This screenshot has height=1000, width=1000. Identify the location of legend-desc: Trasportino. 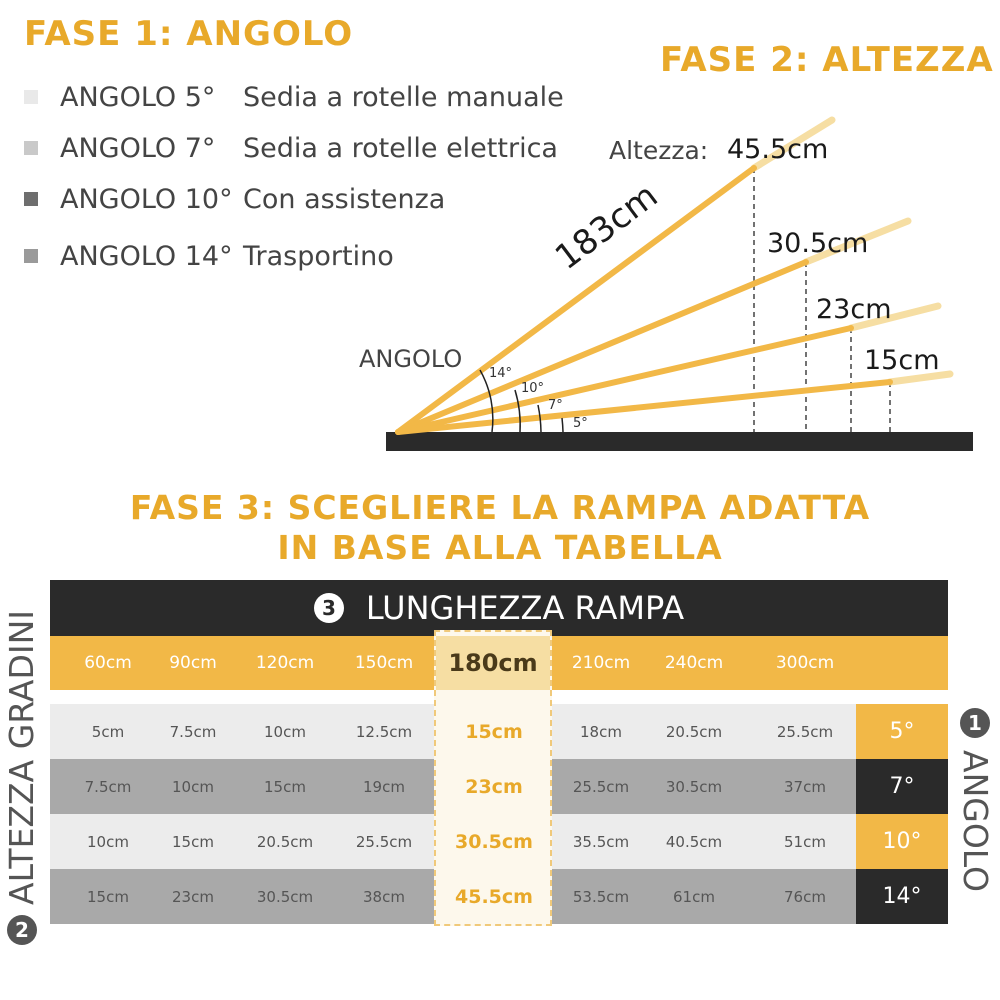
(318, 256).